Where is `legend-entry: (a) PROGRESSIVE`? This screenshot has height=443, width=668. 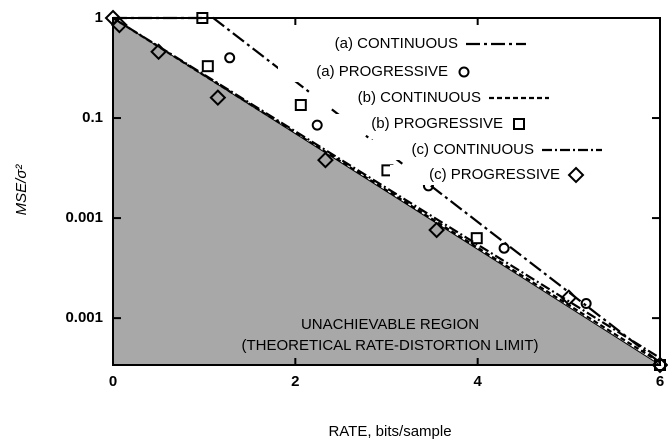 legend-entry: (a) PROGRESSIVE is located at coordinates (375, 72).